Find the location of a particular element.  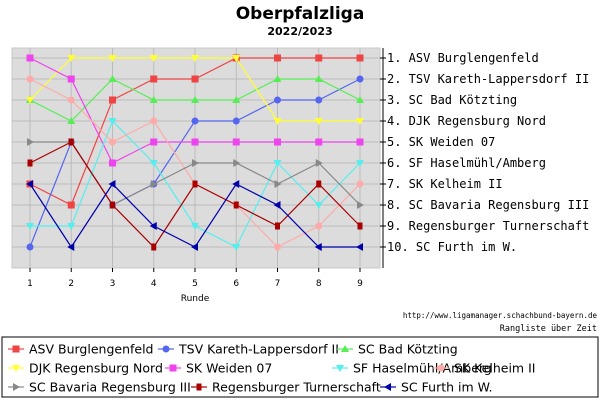

legend-item-7: SK Kelheim II is located at coordinates (484, 368).